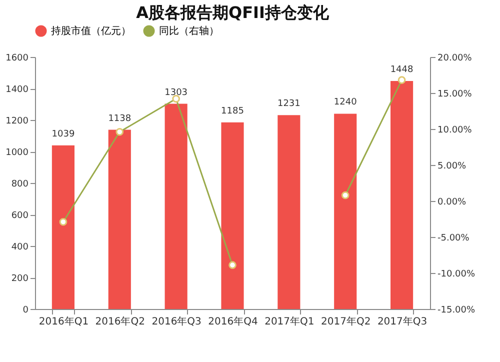 Image resolution: width=500 pixels, height=362 pixels. What do you see at coordinates (402, 69) in the screenshot?
I see `data-label: 1448` at bounding box center [402, 69].